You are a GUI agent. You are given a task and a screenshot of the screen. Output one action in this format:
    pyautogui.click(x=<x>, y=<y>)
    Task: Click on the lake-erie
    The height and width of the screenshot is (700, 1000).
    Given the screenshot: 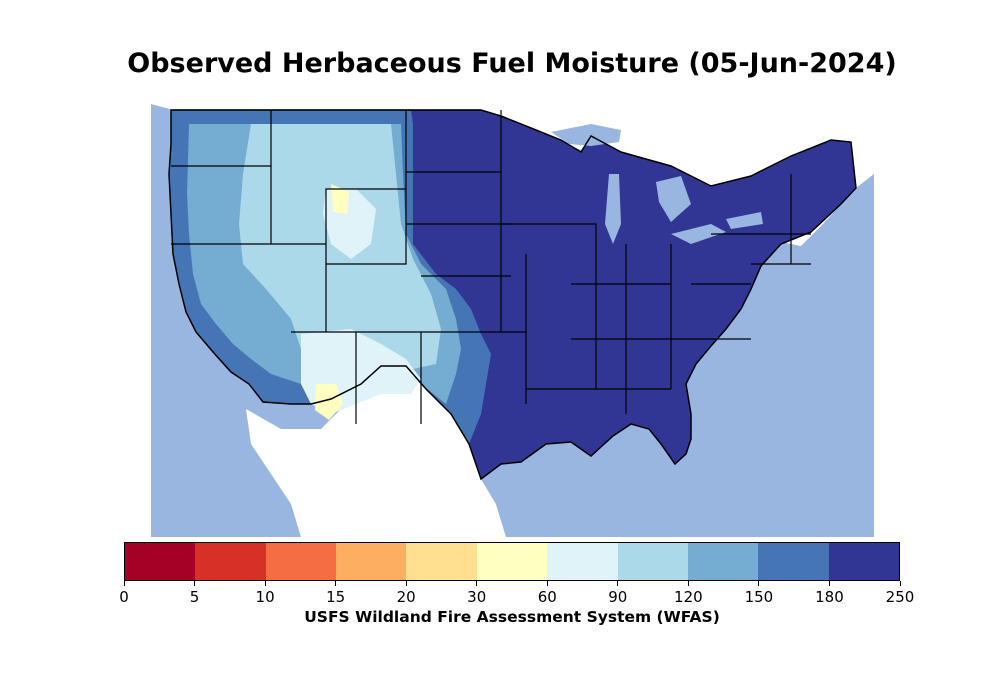 What is the action you would take?
    pyautogui.click(x=698, y=234)
    